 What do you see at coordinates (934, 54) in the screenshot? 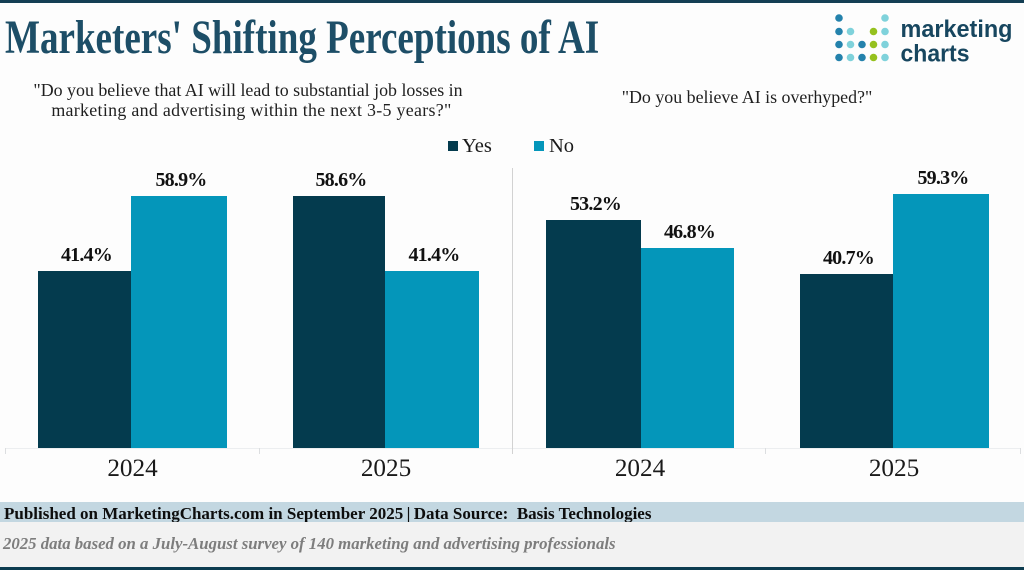
I see `svg-text: charts` at bounding box center [934, 54].